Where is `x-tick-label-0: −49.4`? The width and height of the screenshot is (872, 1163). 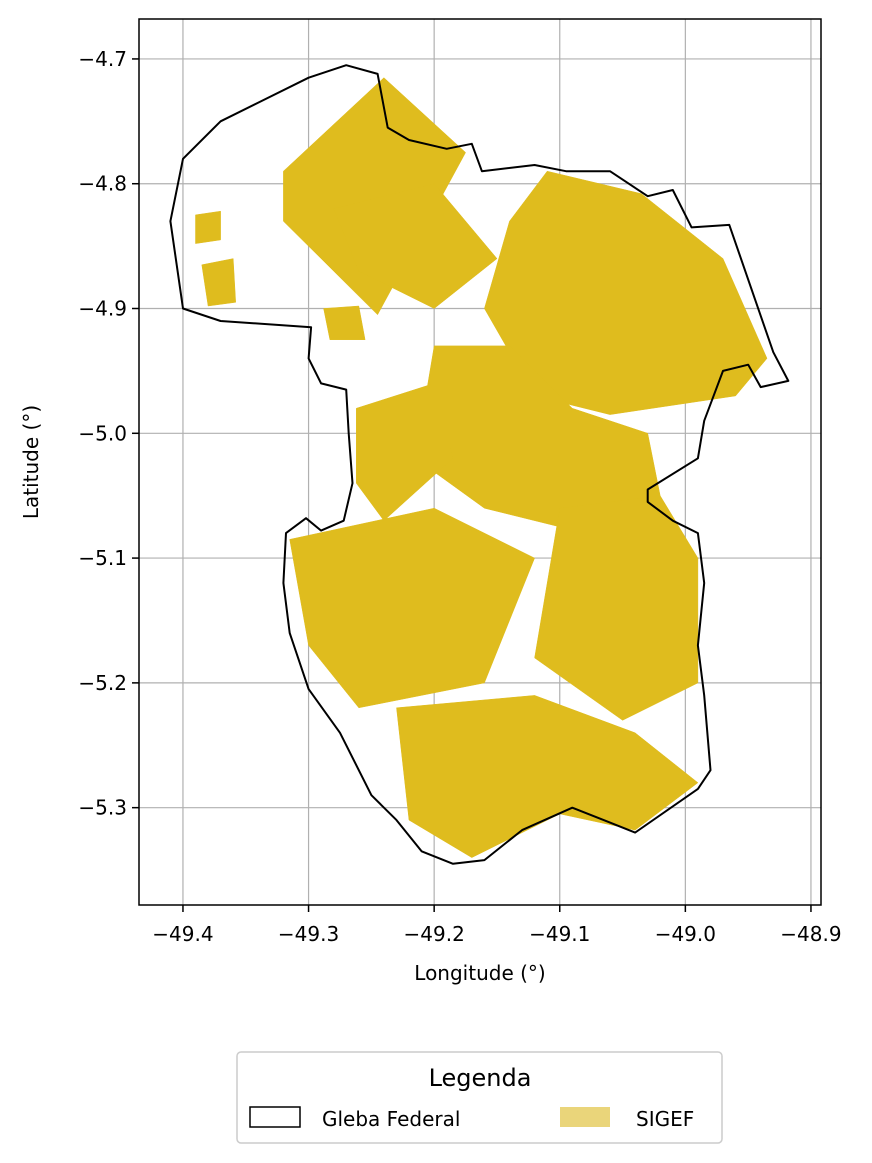 x-tick-label-0: −49.4 is located at coordinates (182, 934).